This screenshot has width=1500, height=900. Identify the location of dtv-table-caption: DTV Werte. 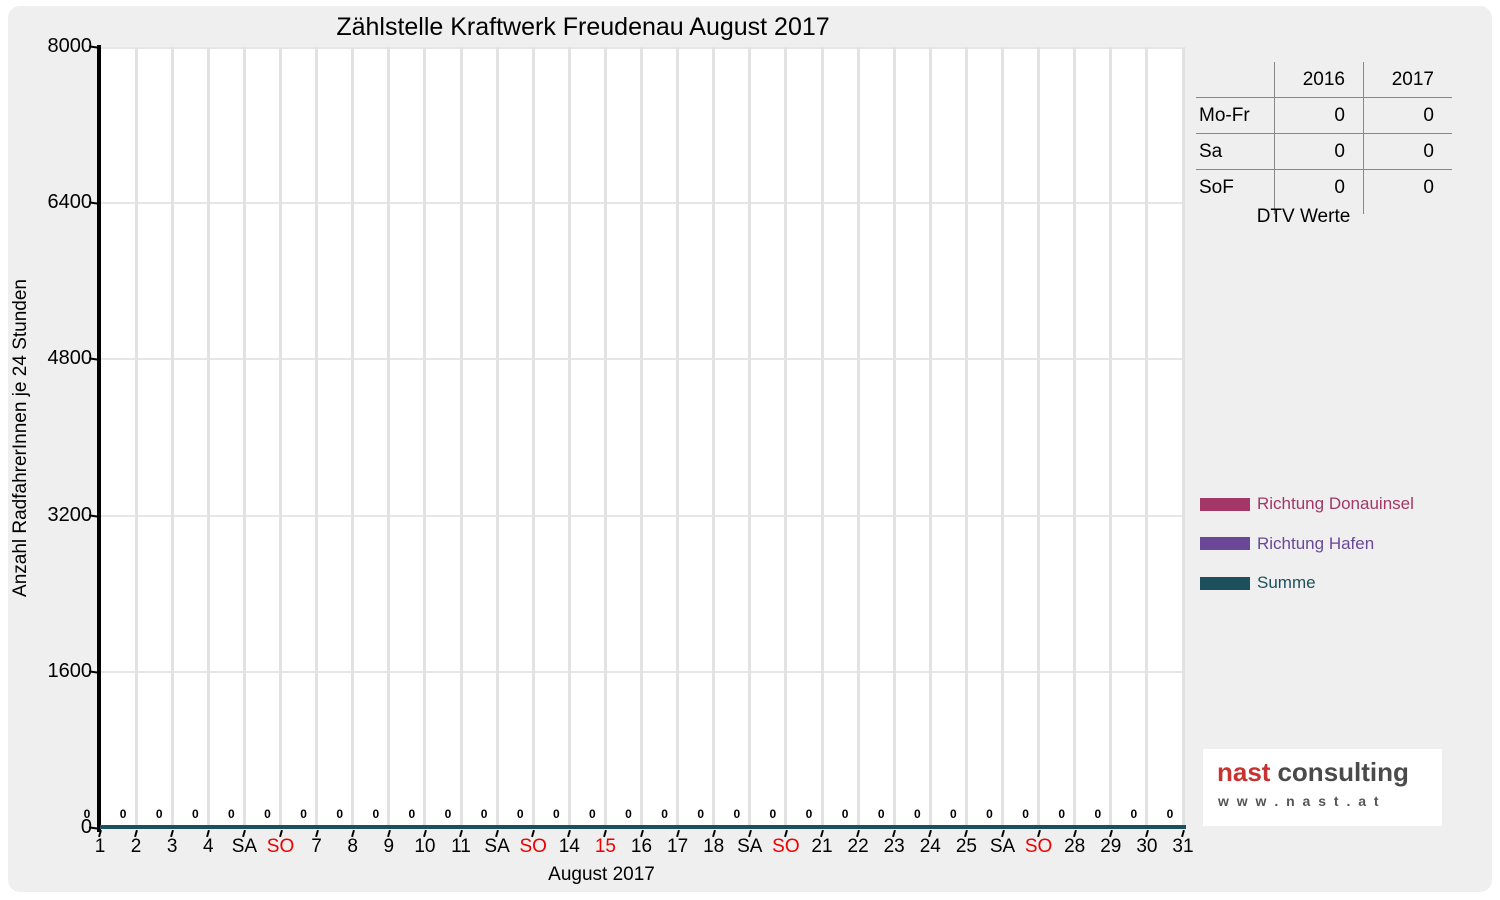
(1303, 216).